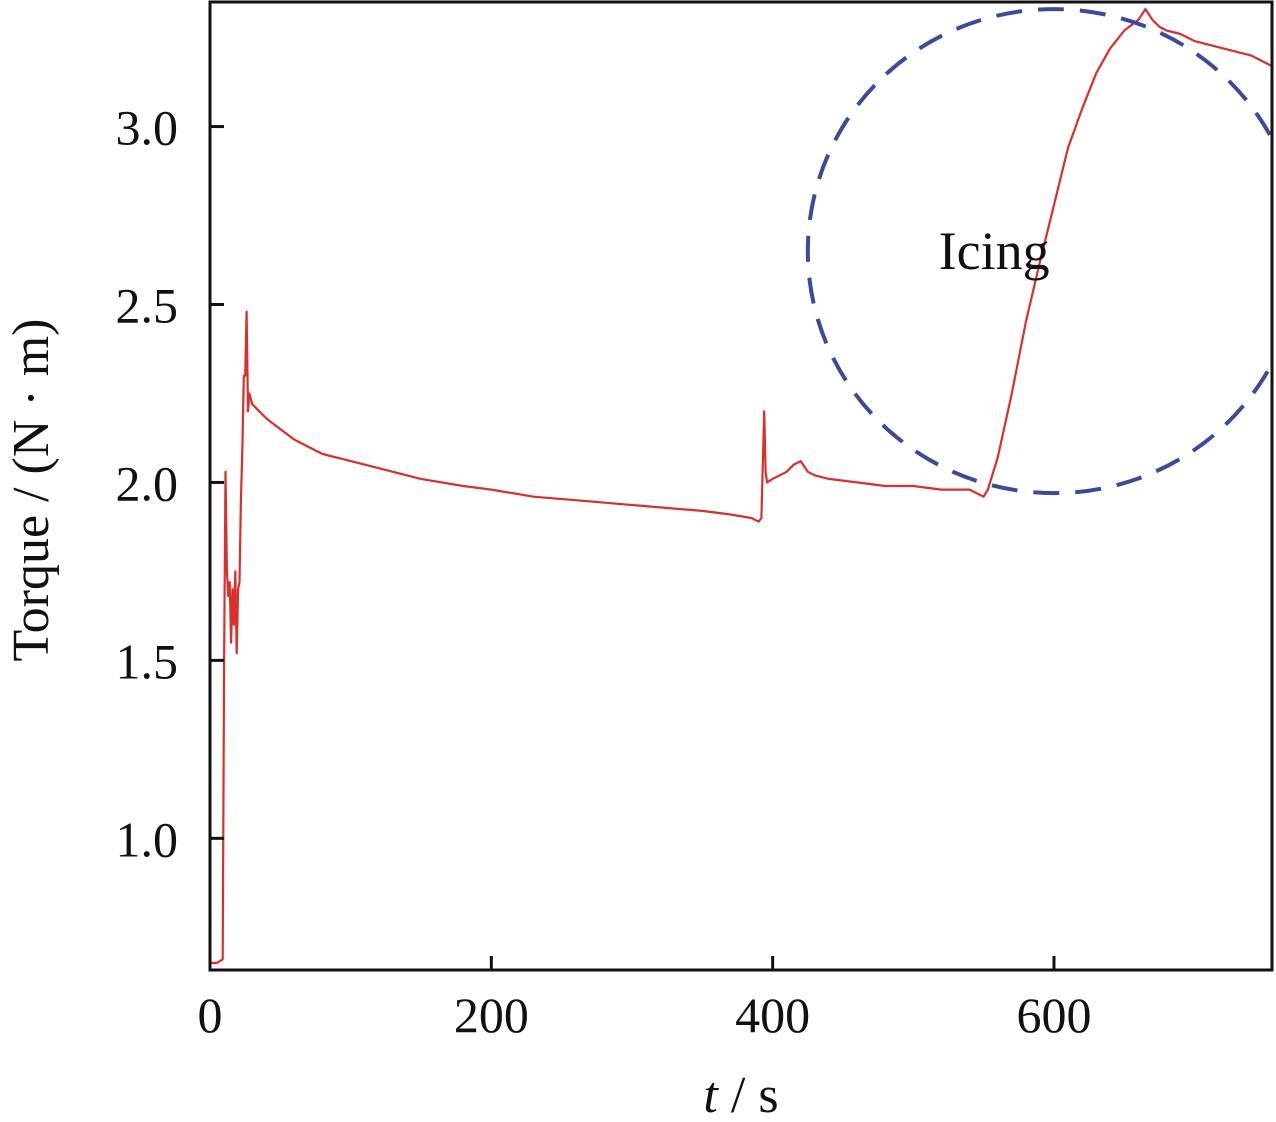  Describe the element at coordinates (147, 839) in the screenshot. I see `y-tick-label: 1.0` at that location.